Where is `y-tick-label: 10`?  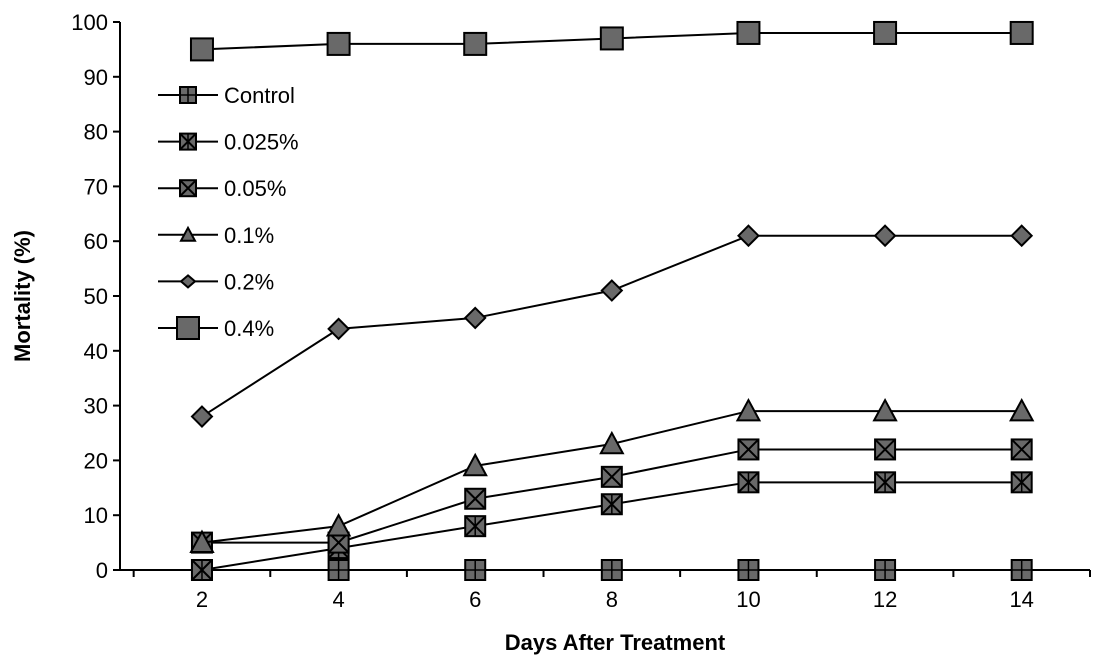 y-tick-label: 10 is located at coordinates (96, 515).